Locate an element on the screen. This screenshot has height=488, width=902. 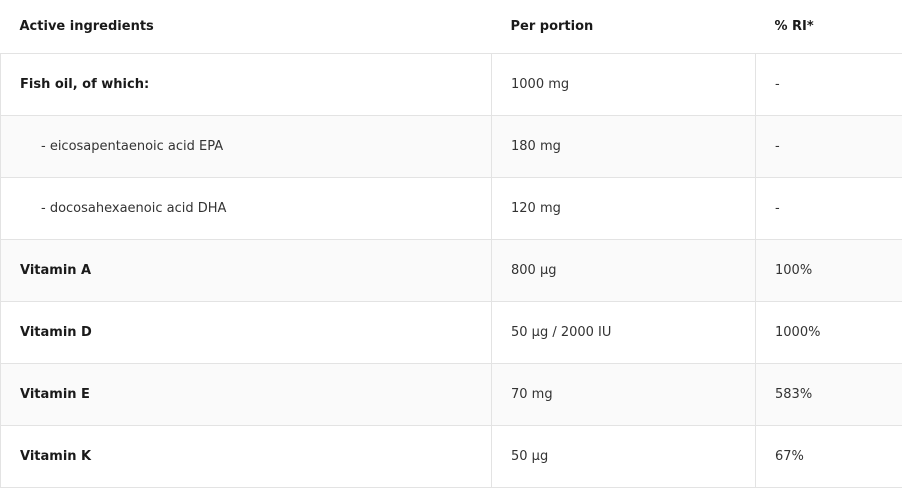
ri-percent: 100% is located at coordinates (829, 271).